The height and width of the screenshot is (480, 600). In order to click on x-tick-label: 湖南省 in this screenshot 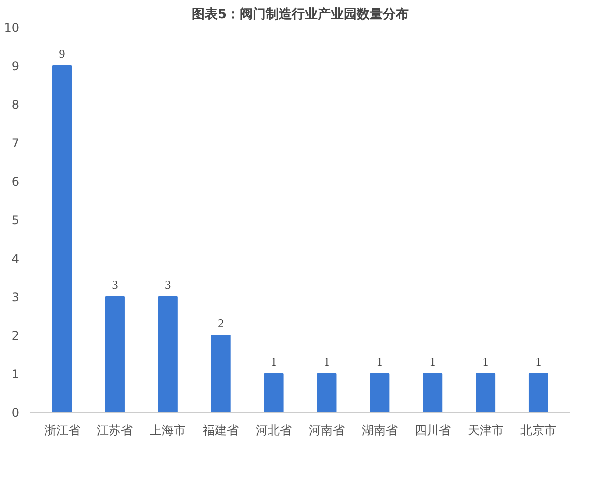, I will do `click(380, 431)`.